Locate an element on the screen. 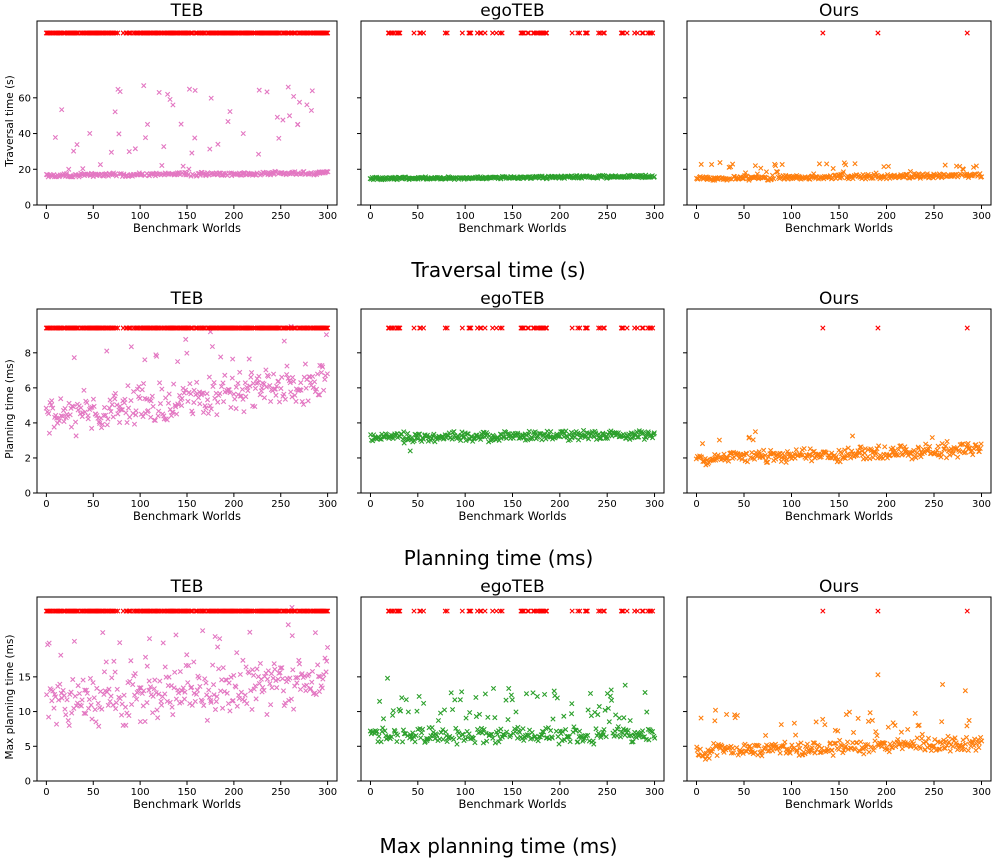  x-tick-label: 50 is located at coordinates (744, 504).